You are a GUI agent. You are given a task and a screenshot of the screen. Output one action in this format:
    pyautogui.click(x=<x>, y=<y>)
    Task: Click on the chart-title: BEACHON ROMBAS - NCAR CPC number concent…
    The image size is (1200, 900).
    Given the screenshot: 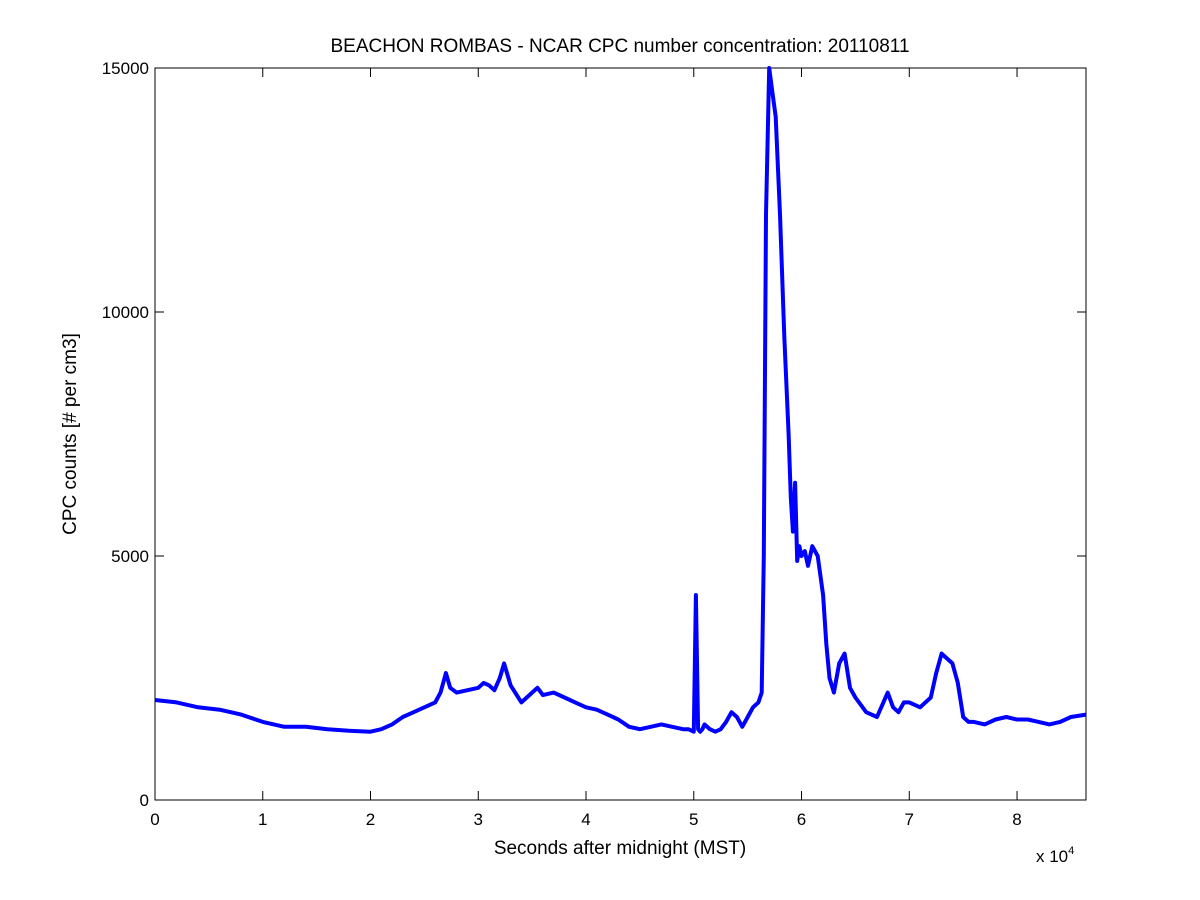 What is the action you would take?
    pyautogui.click(x=619, y=46)
    